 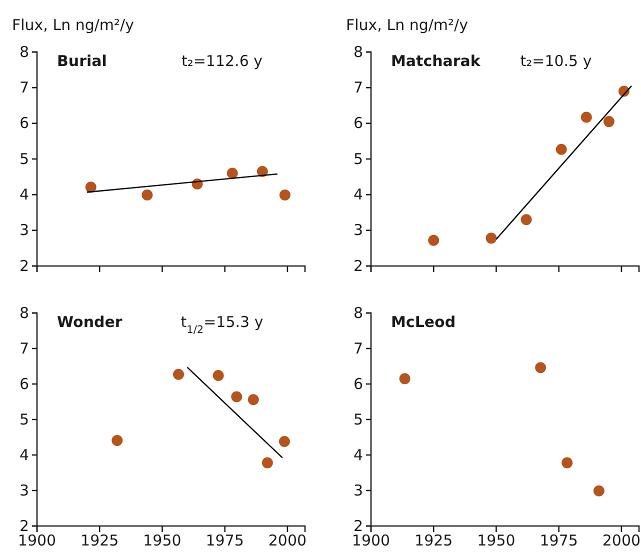 What do you see at coordinates (423, 322) in the screenshot?
I see `chart-title: McLeod` at bounding box center [423, 322].